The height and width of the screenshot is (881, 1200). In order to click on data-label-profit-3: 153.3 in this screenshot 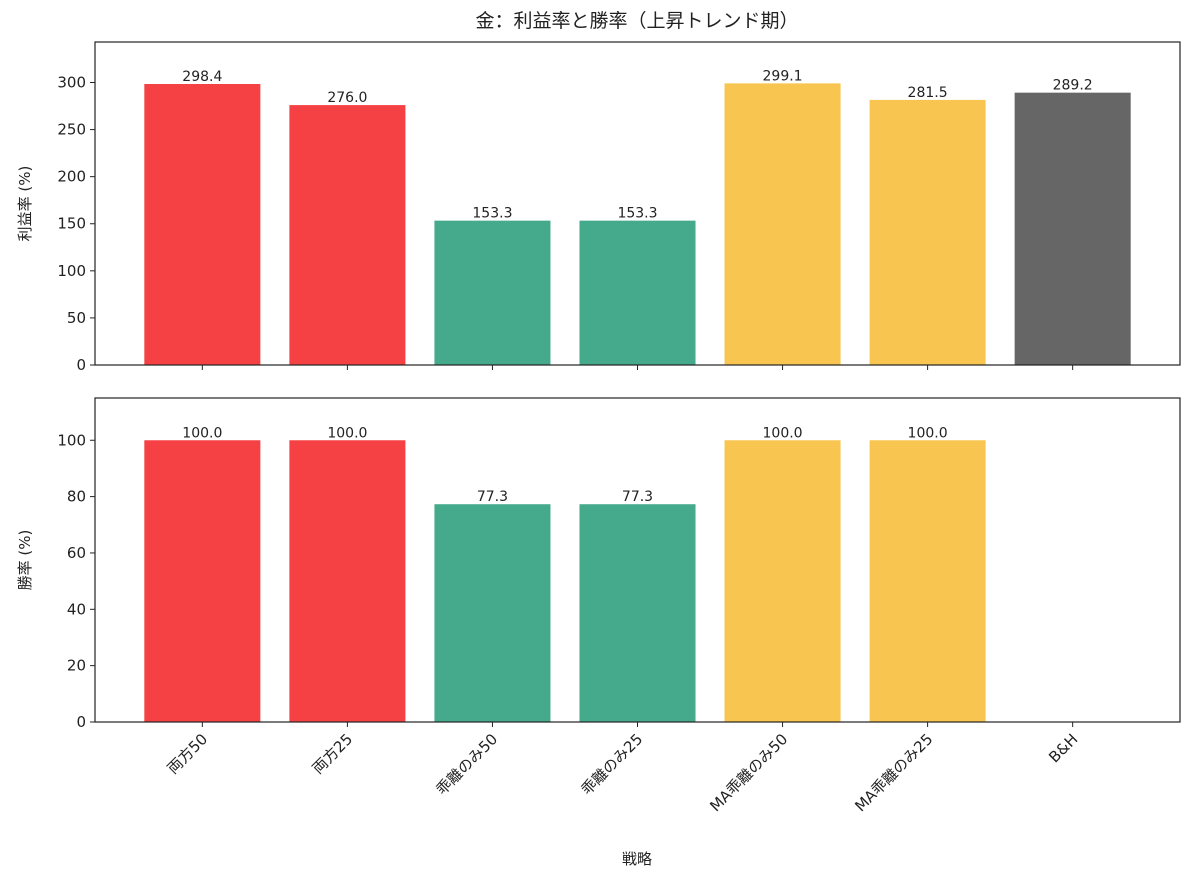, I will do `click(637, 214)`.